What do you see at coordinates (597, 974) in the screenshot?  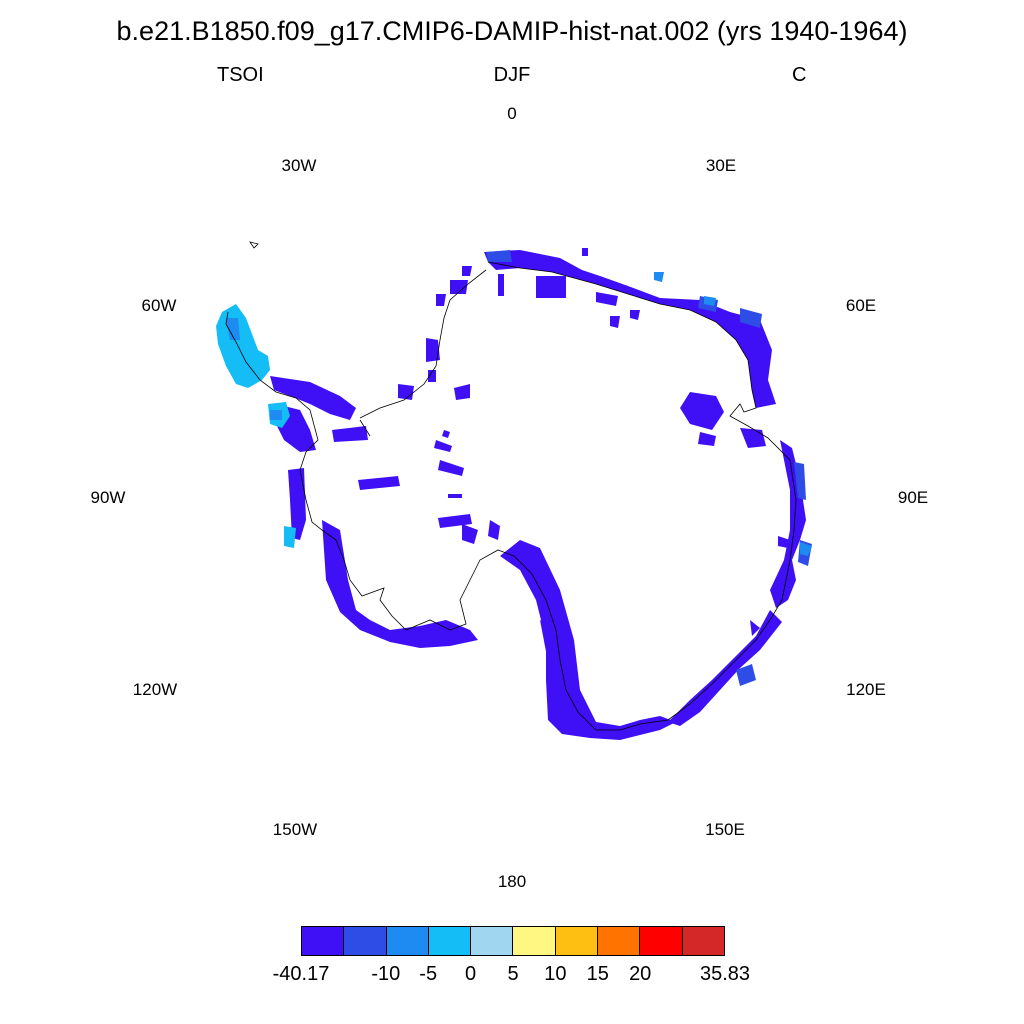 I see `colorbar-label-6: 15` at bounding box center [597, 974].